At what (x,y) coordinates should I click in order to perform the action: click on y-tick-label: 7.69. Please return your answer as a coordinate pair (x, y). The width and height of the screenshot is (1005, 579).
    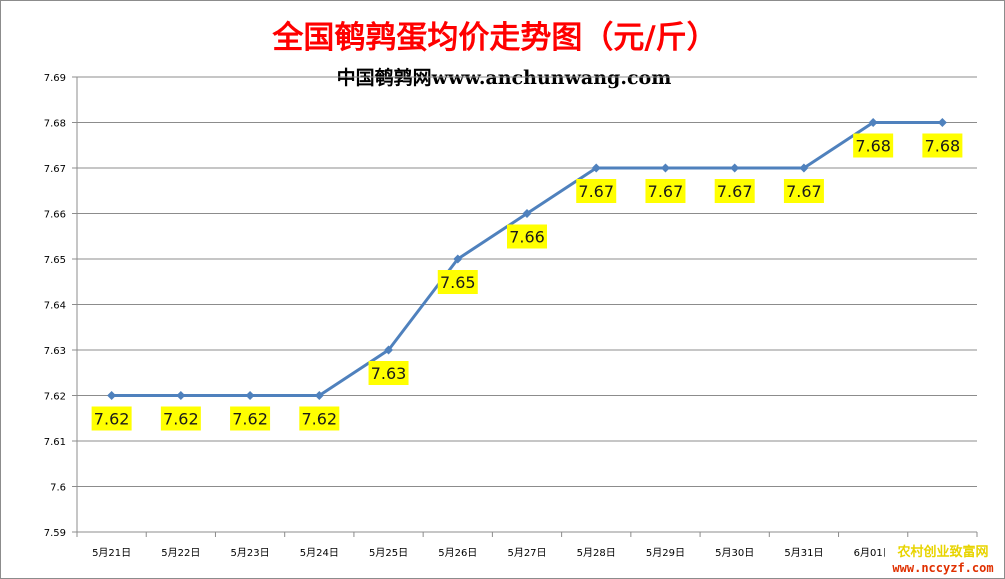
    Looking at the image, I should click on (55, 78).